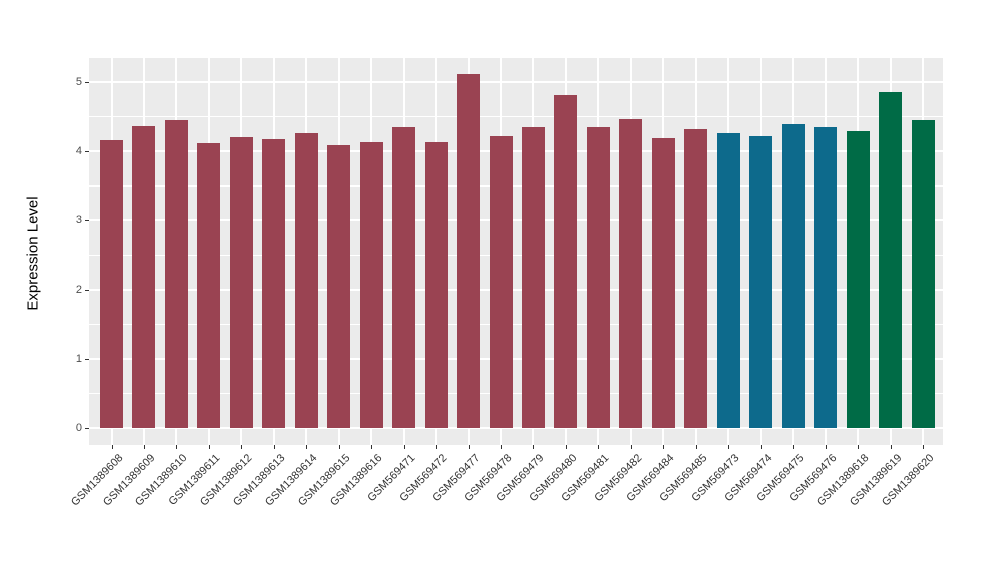  I want to click on y-tick-label: 0, so click(78, 428).